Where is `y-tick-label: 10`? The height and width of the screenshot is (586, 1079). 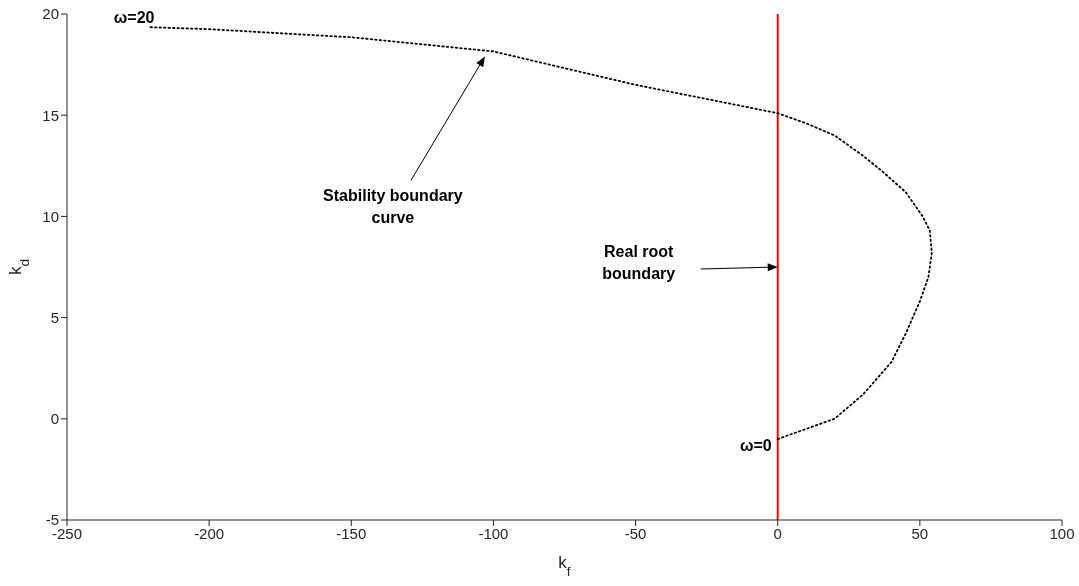 y-tick-label: 10 is located at coordinates (50, 216).